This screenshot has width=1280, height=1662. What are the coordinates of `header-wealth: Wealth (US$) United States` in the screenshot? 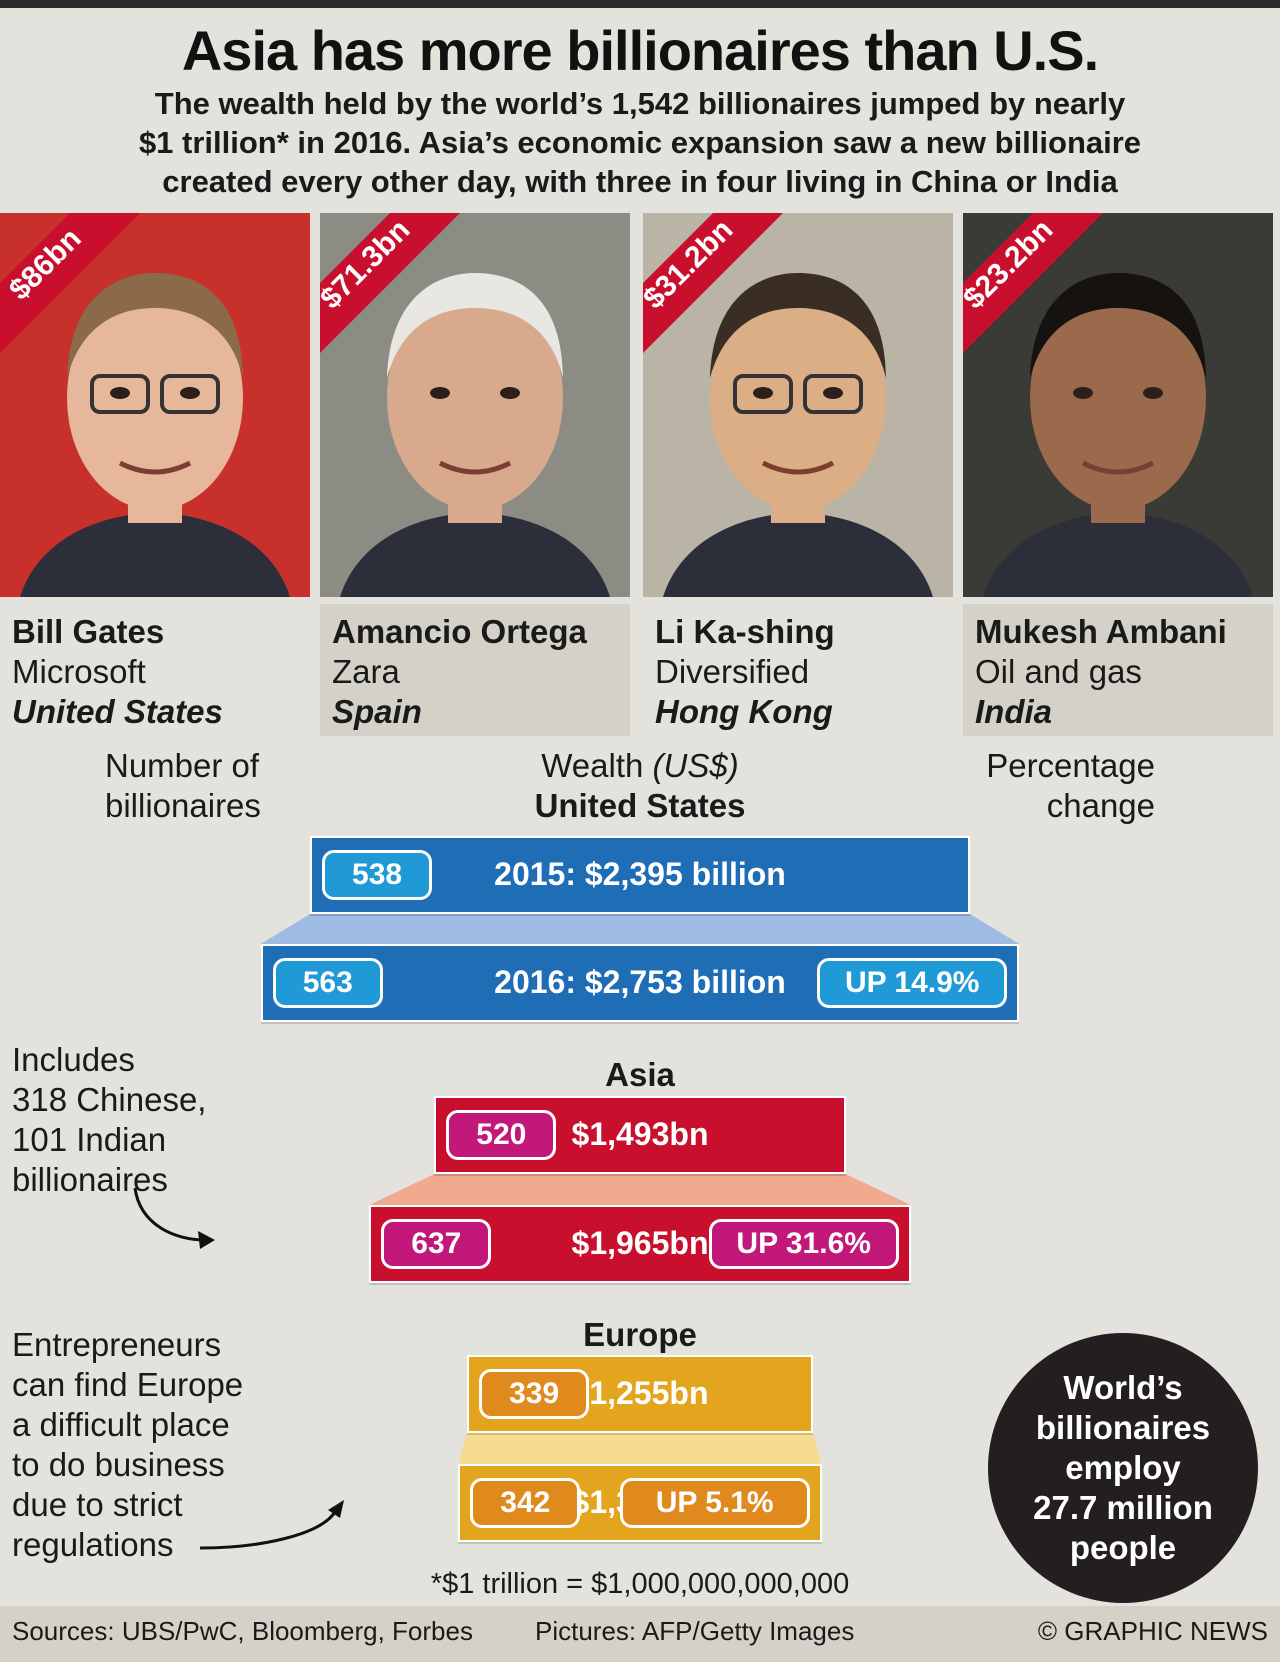 It's located at (640, 786).